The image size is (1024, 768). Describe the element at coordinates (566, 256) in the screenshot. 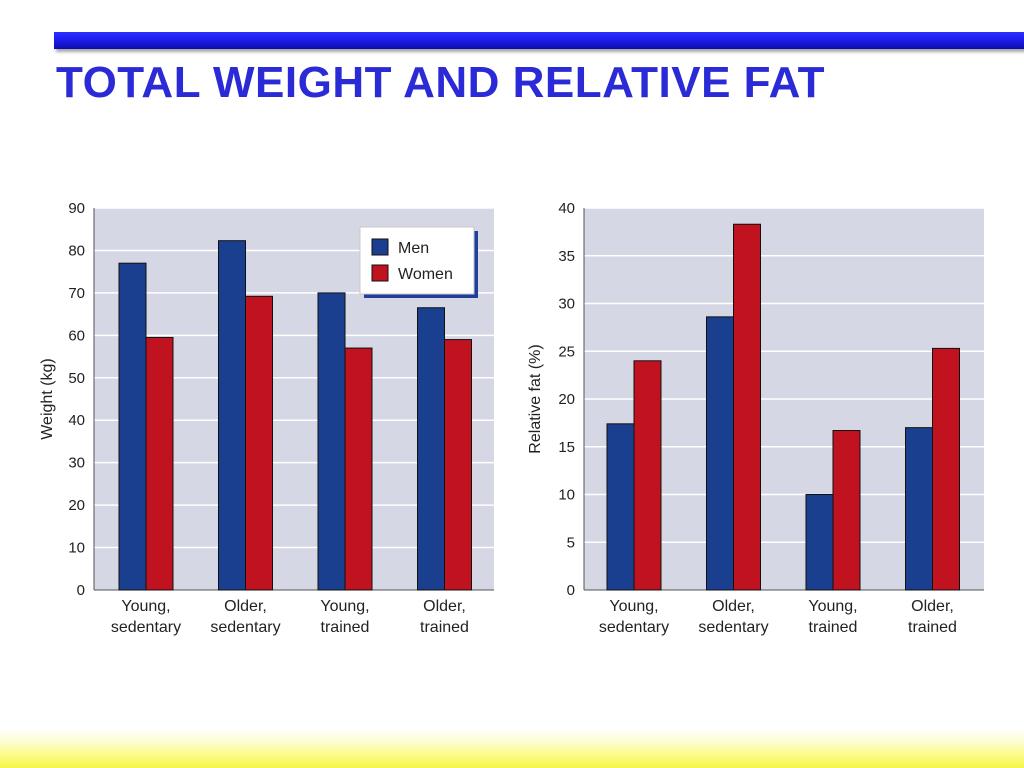

I see `y-tick-label: 35` at that location.